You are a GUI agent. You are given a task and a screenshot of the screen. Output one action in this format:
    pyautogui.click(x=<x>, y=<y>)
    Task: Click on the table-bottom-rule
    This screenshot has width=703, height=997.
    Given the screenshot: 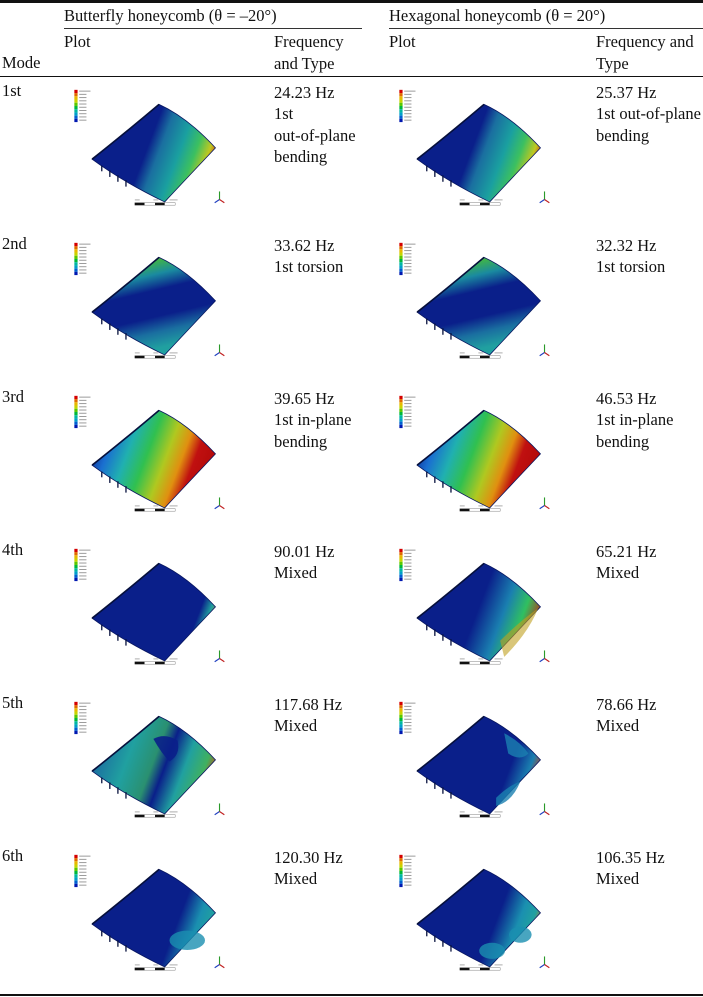 What is the action you would take?
    pyautogui.click(x=351, y=995)
    